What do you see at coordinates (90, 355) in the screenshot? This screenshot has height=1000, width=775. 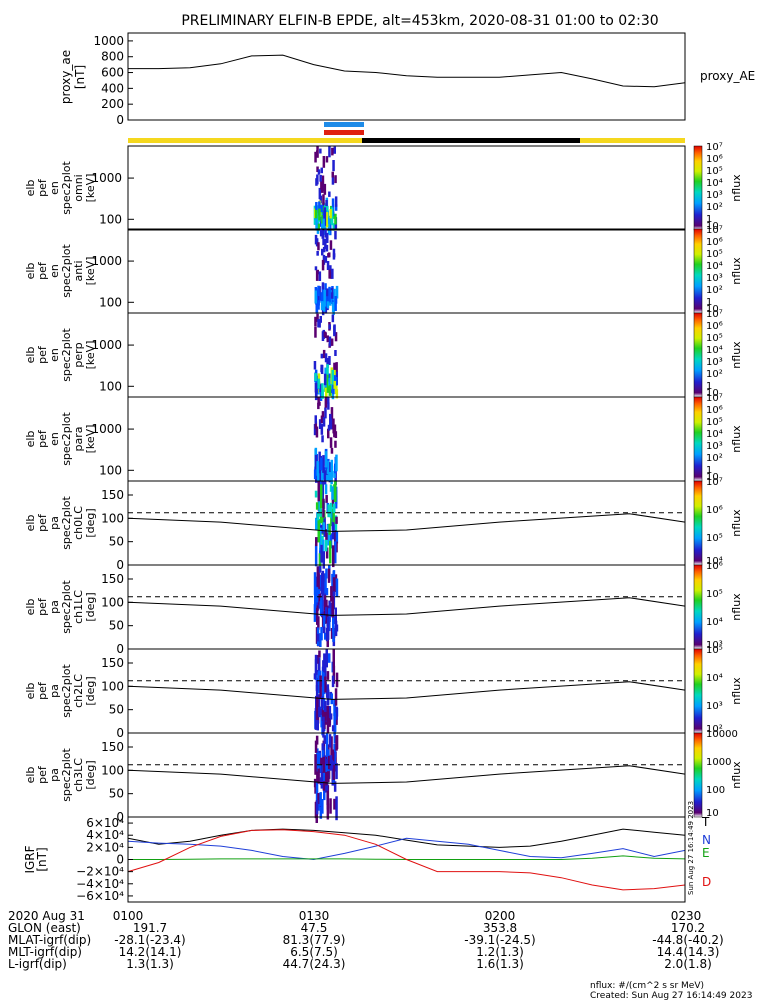 I see `ylabel-line: [keV]` at bounding box center [90, 355].